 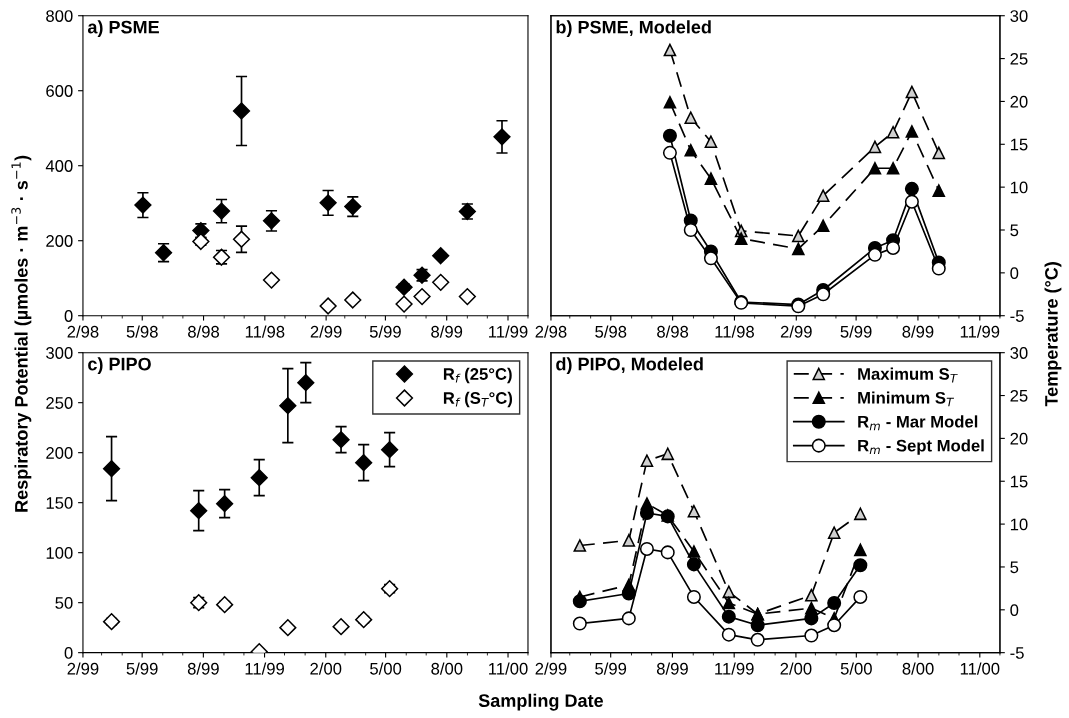 I want to click on x-axis-title: Sampling Date, so click(x=541, y=702).